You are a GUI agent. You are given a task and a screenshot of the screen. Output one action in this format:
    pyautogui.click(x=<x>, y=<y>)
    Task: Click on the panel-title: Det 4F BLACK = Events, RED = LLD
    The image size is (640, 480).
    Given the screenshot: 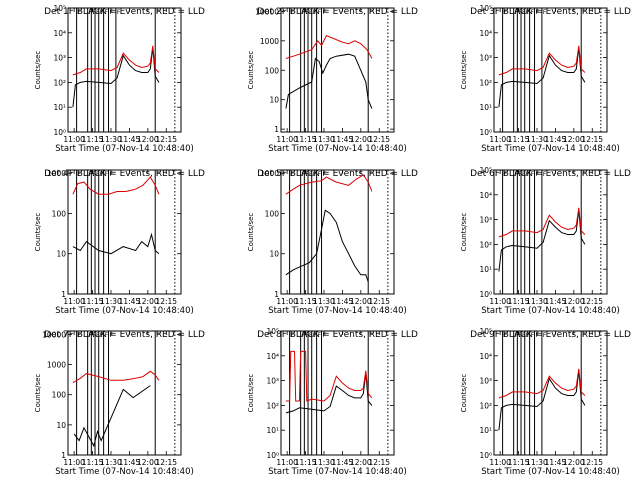 What is the action you would take?
    pyautogui.click(x=124, y=174)
    